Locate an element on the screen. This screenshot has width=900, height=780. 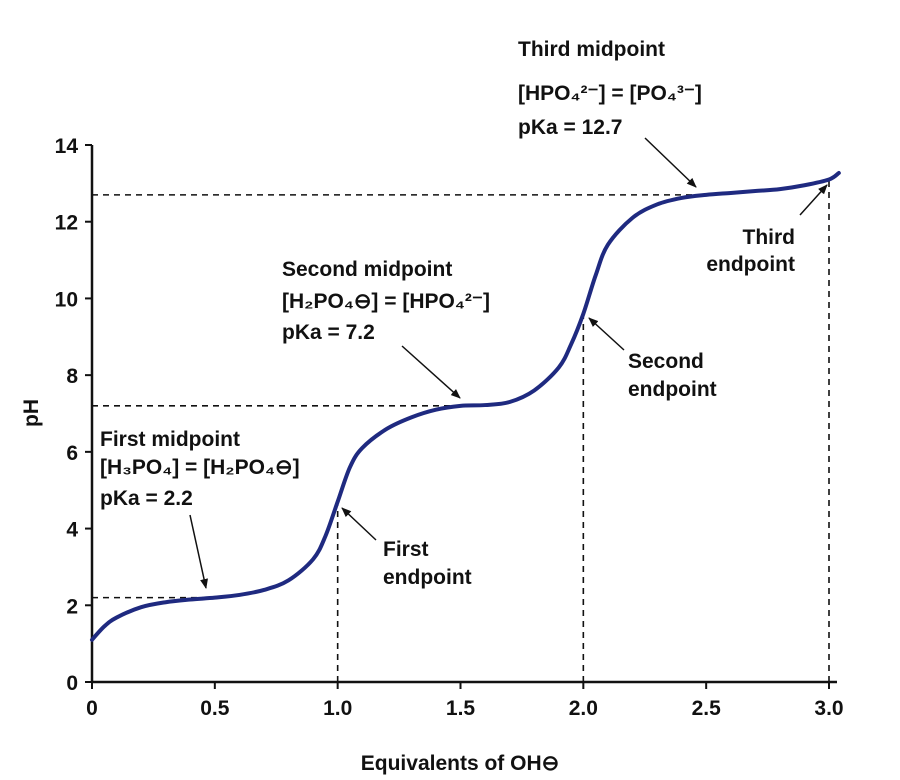
y-tick-label: 0 is located at coordinates (72, 683).